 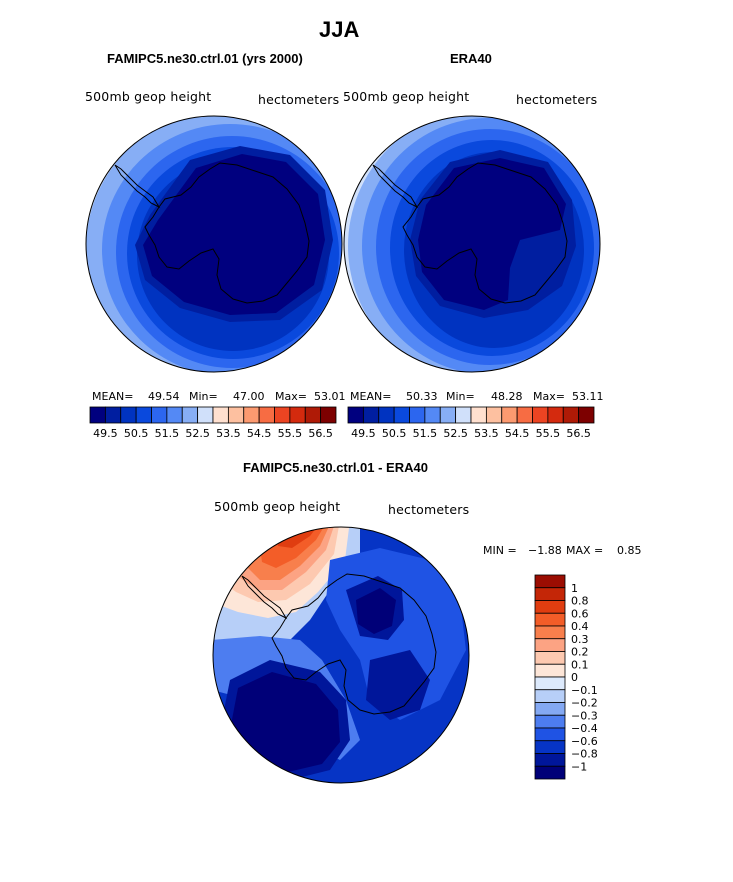 What do you see at coordinates (580, 664) in the screenshot?
I see `colorbar-diff-tick-label: 0.1` at bounding box center [580, 664].